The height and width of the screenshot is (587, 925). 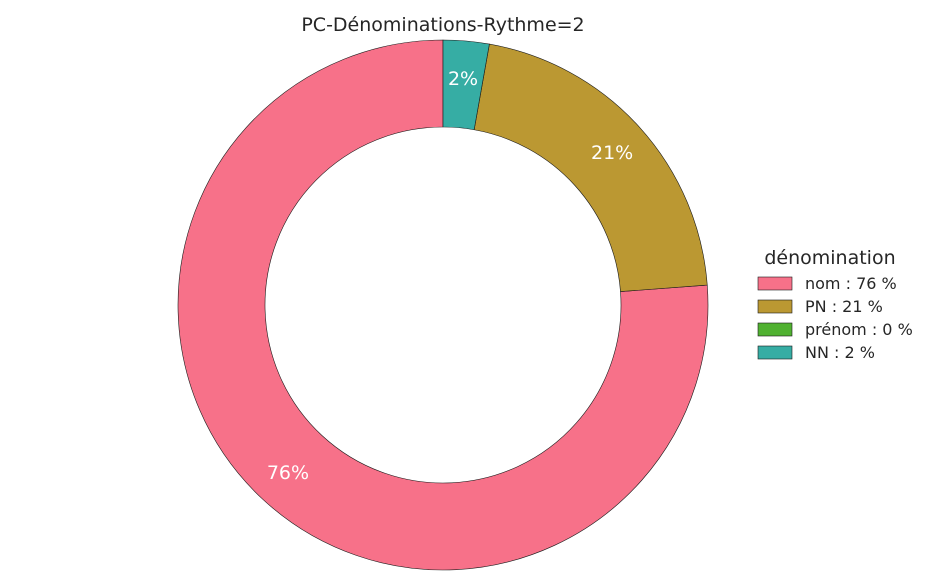 I want to click on legend-title: dénomination, so click(x=829, y=258).